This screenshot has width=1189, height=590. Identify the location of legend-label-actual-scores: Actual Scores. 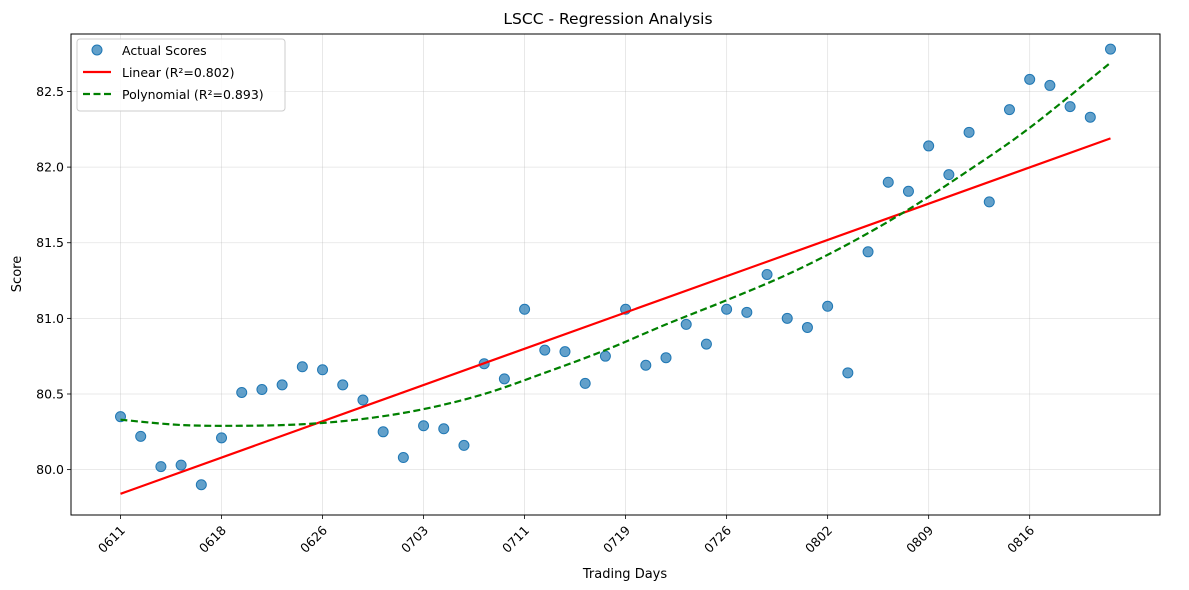
(164, 50).